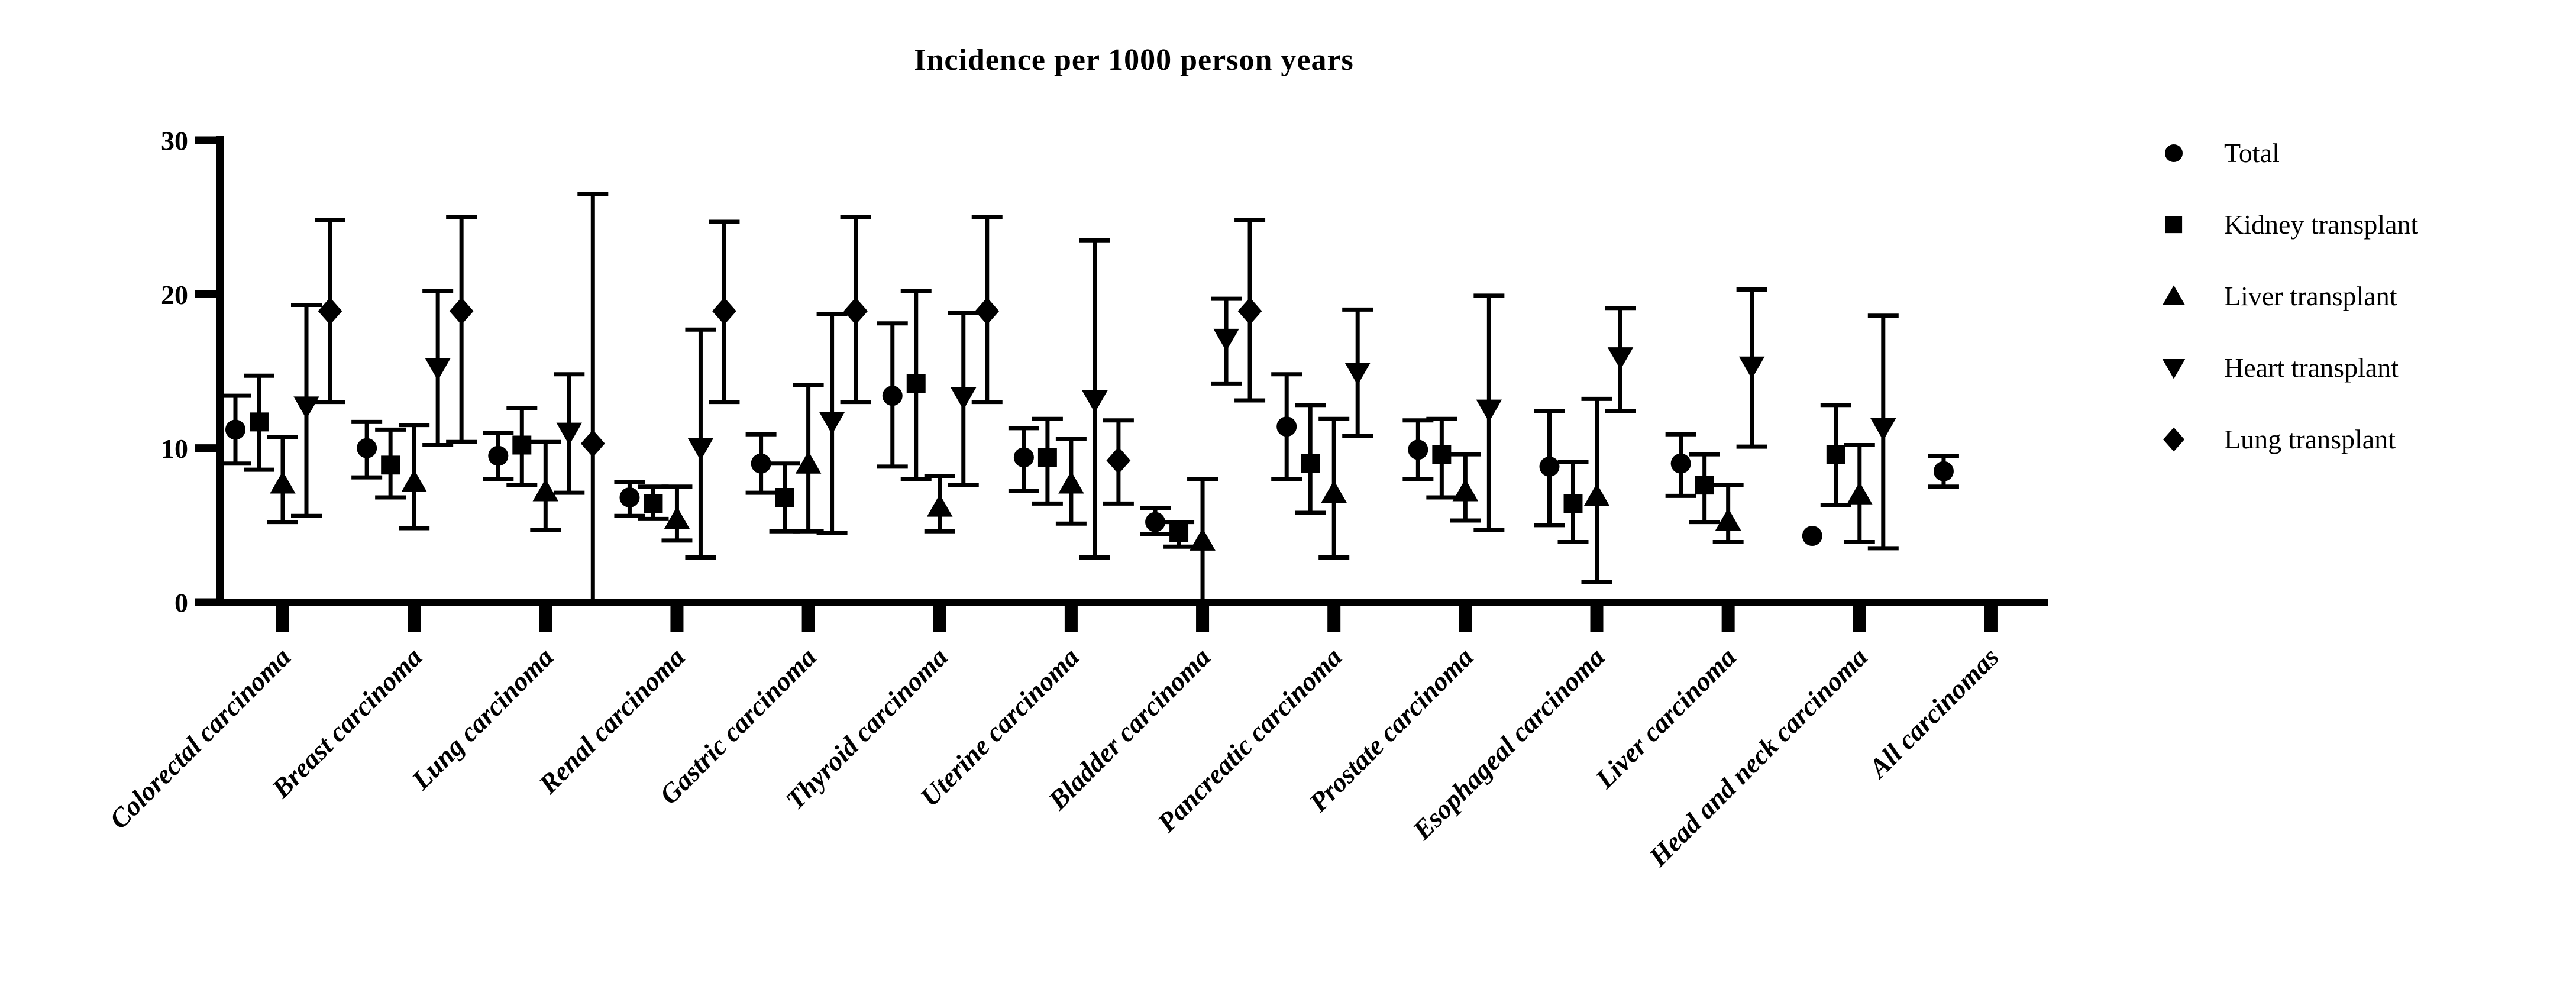 The width and height of the screenshot is (2576, 999). What do you see at coordinates (1883, 429) in the screenshot?
I see `marker-heart-transplant-head-and-neck-carcinoma` at bounding box center [1883, 429].